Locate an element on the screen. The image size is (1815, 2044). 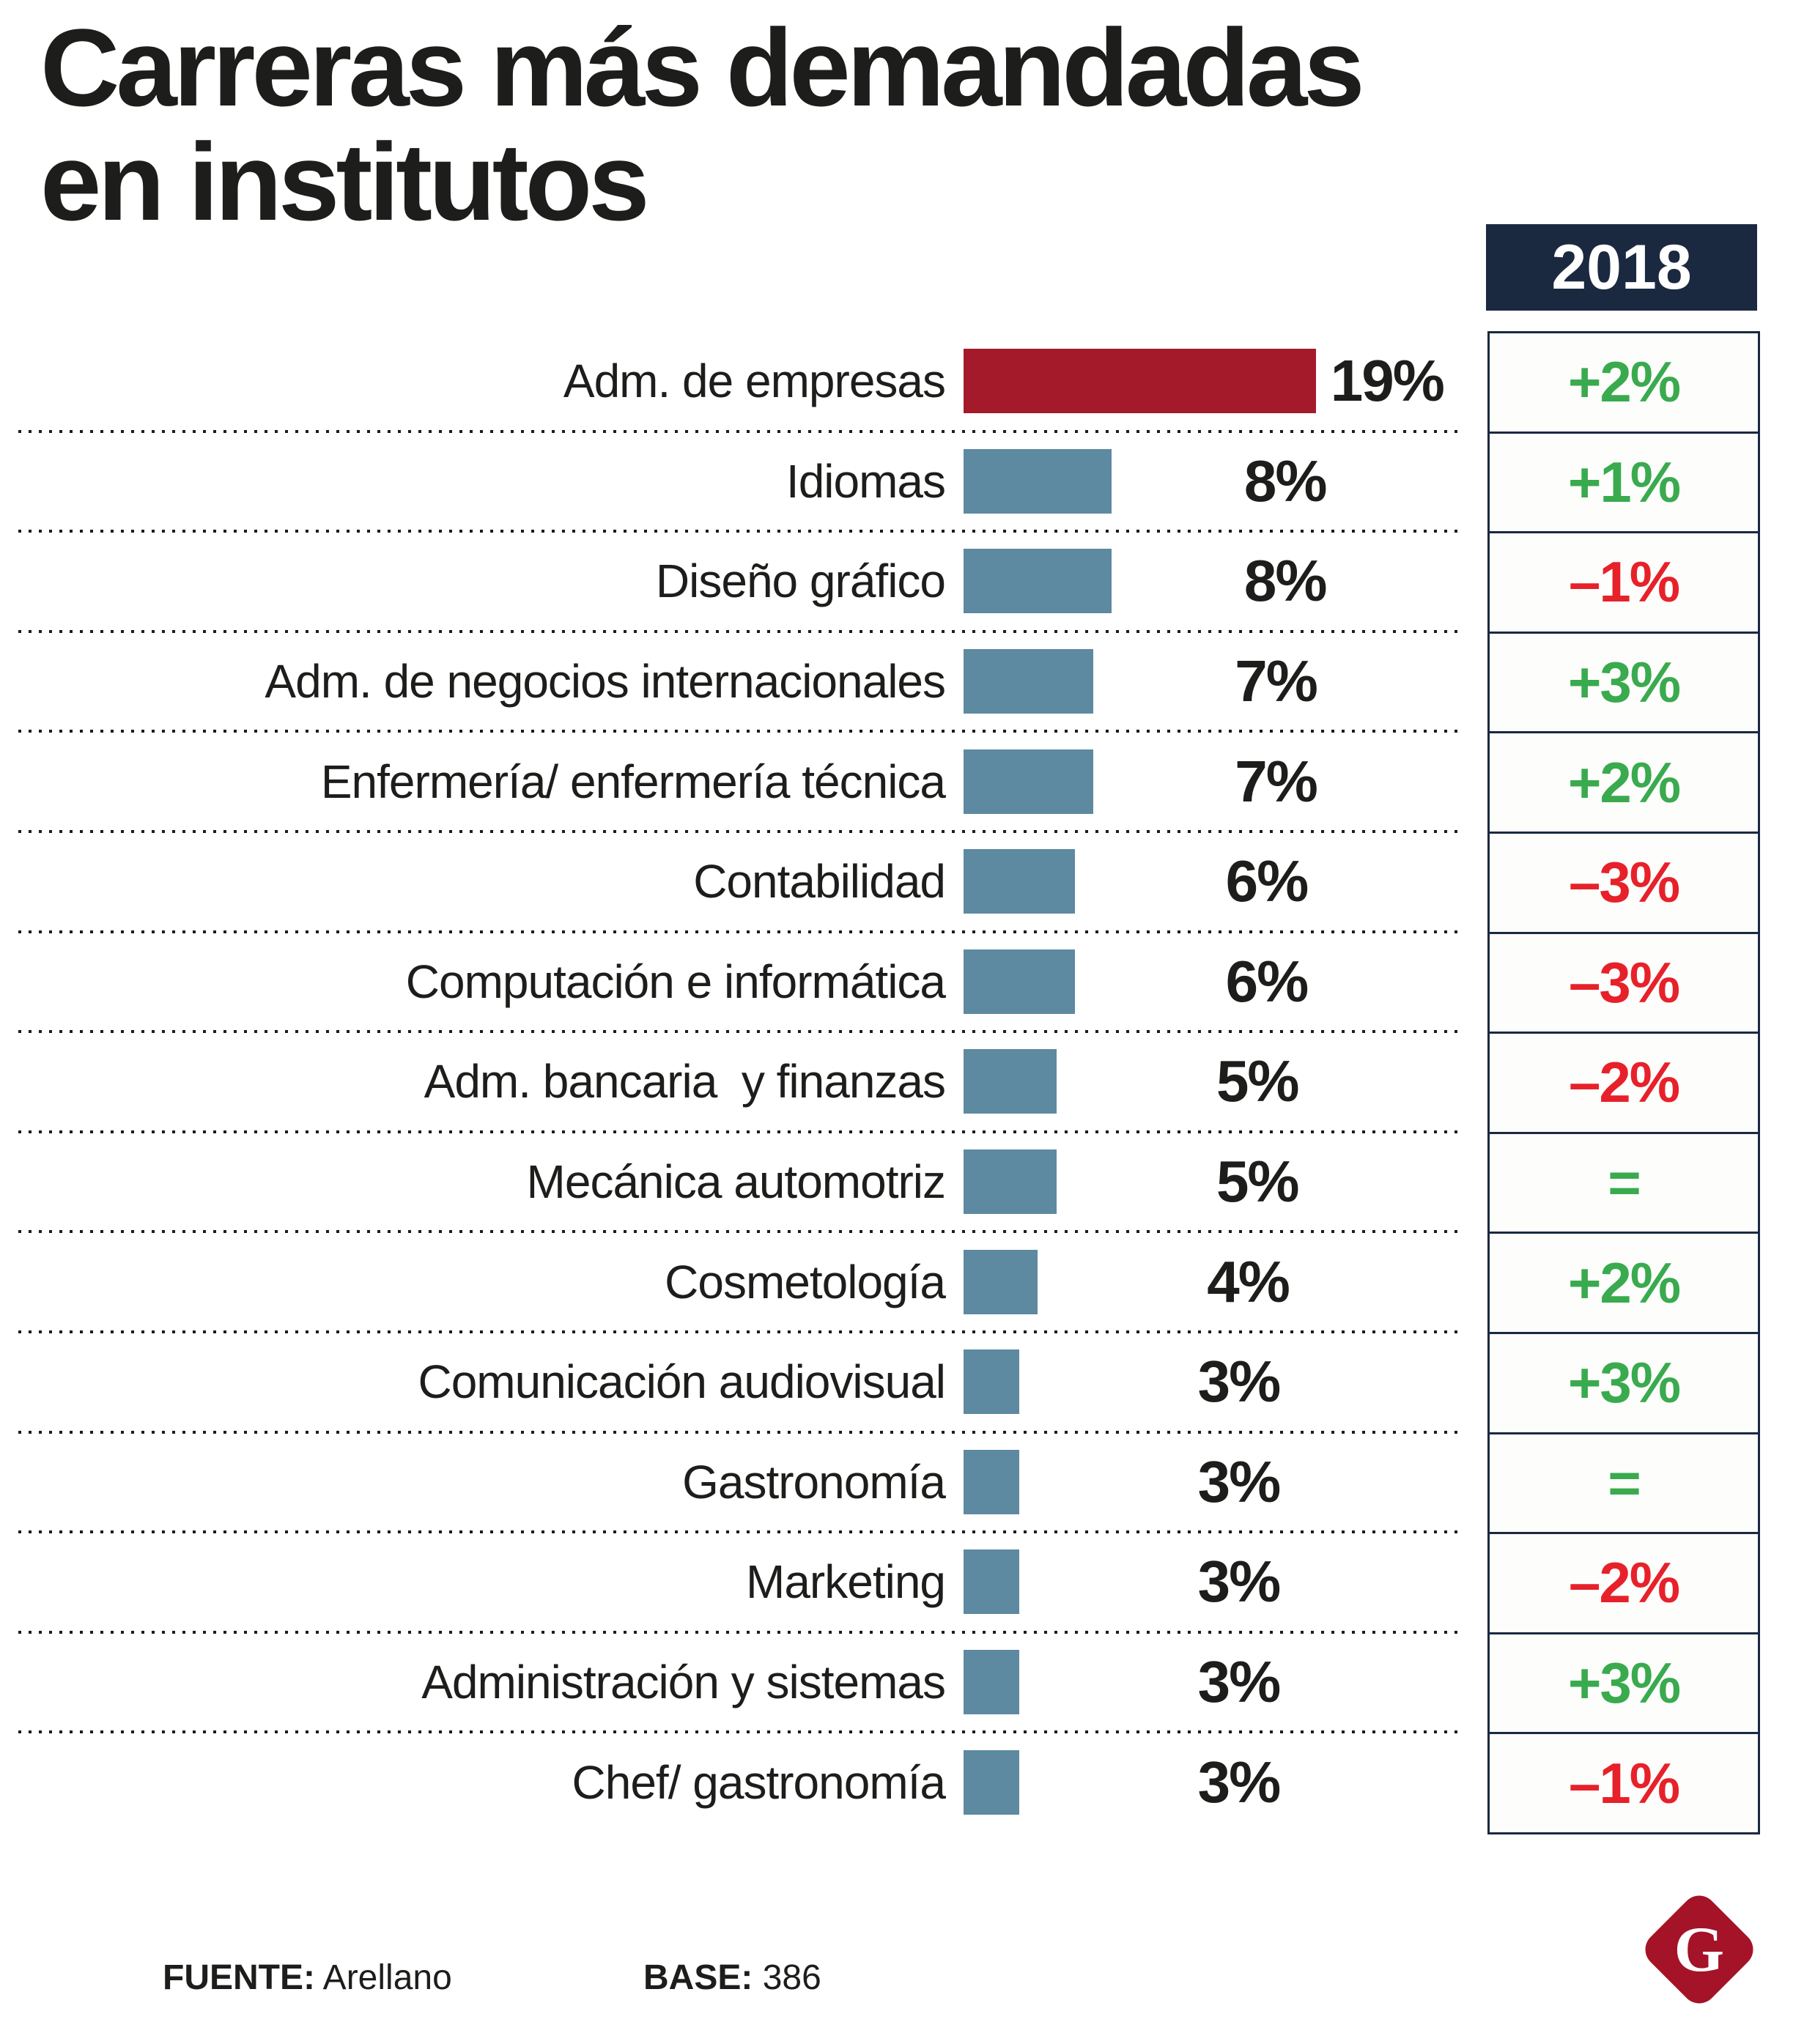
source-note: FUENTE: Arellano is located at coordinates (307, 1978).